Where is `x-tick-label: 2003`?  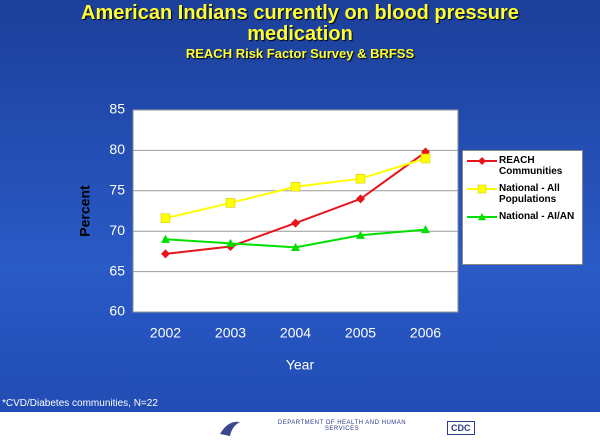 x-tick-label: 2003 is located at coordinates (230, 333).